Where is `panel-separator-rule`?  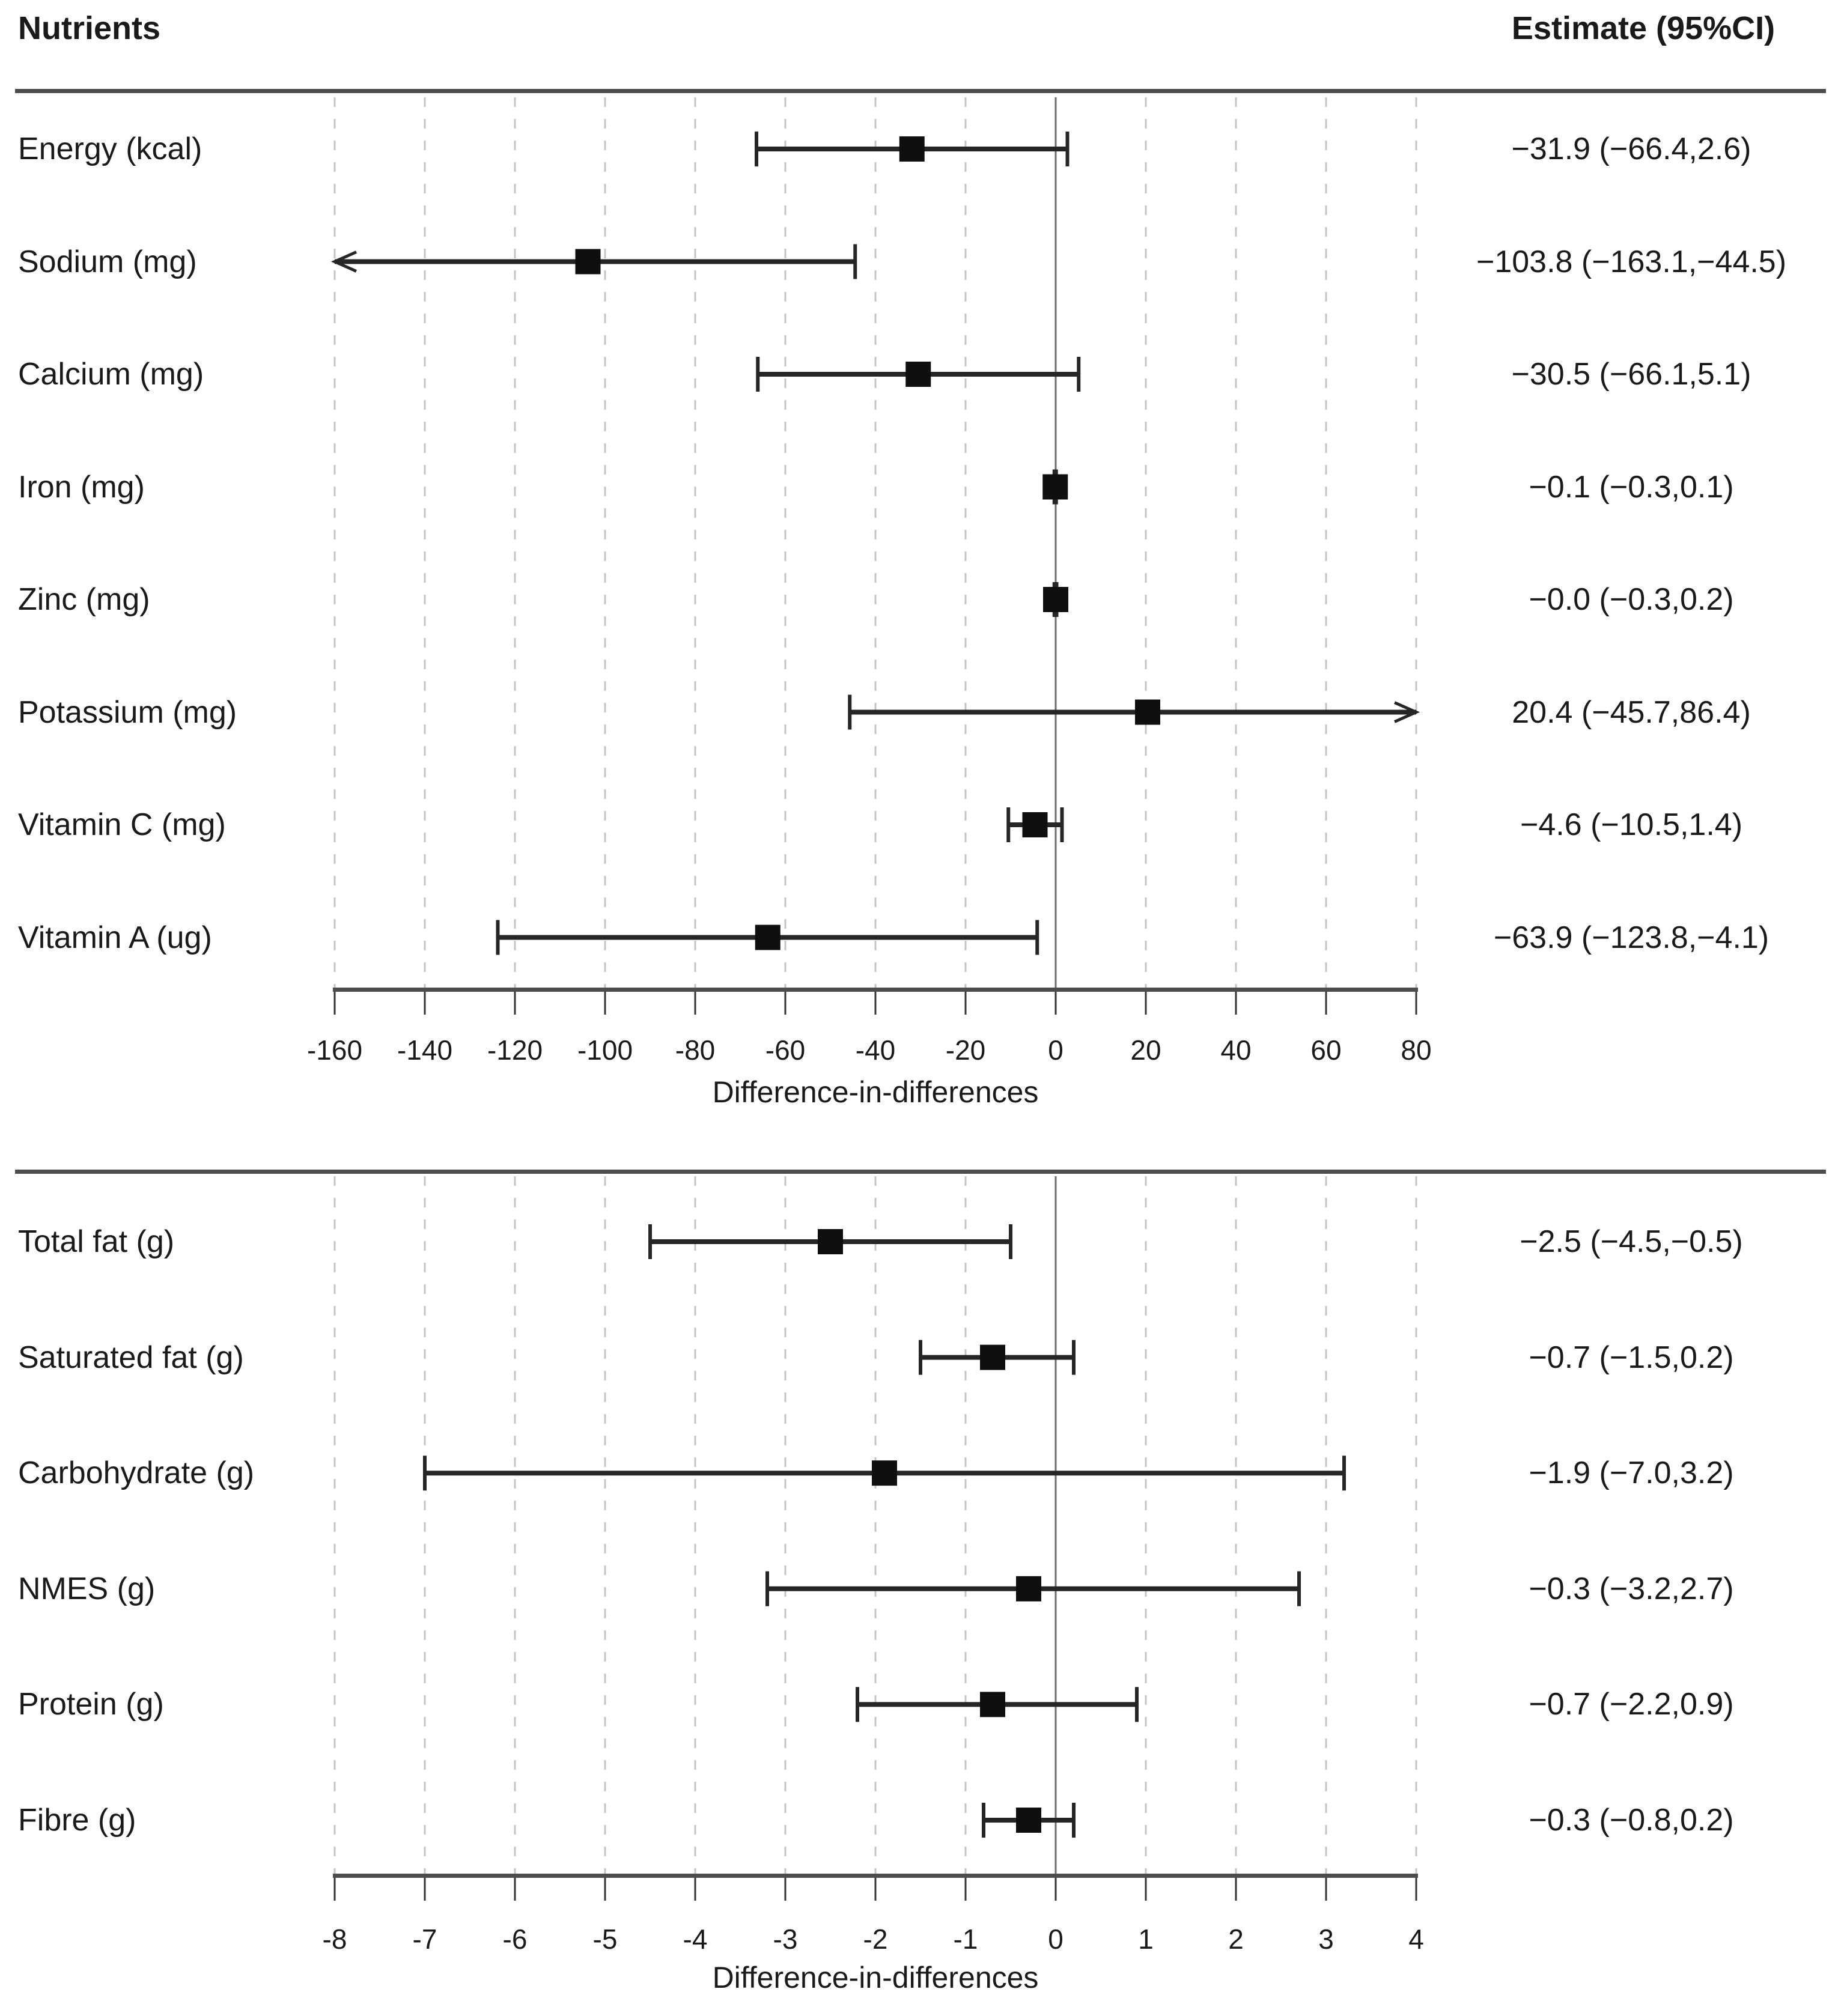
panel-separator-rule is located at coordinates (920, 1172).